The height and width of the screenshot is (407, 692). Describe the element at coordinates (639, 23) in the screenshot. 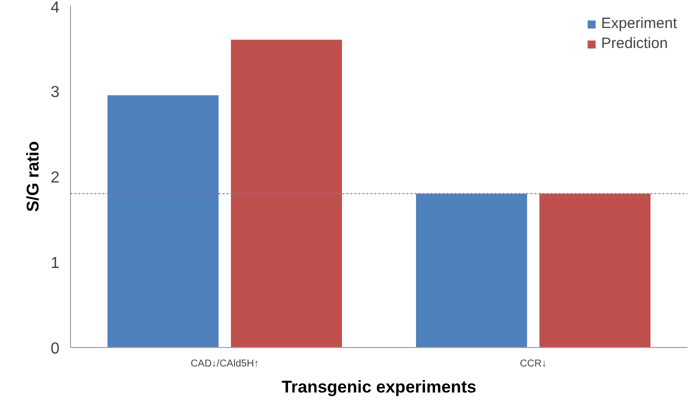

I see `legend-label: Experiment` at that location.